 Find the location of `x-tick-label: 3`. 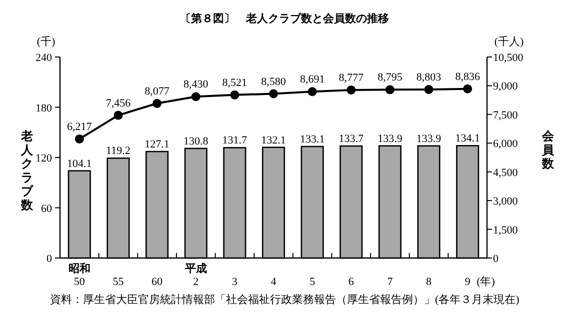

x-tick-label: 3 is located at coordinates (235, 282).